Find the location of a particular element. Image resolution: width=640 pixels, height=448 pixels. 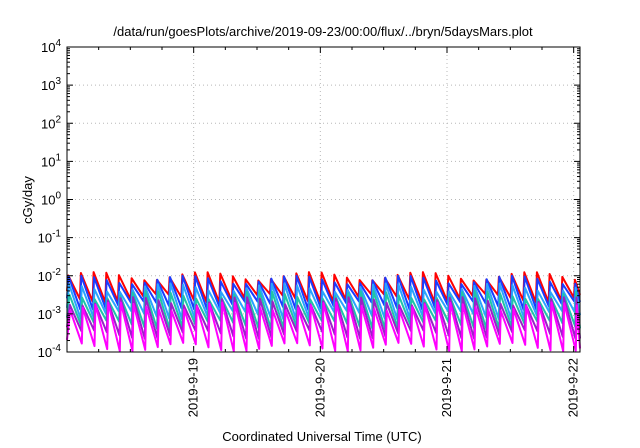

x-tick-label: 2019-9-20 is located at coordinates (319, 387).